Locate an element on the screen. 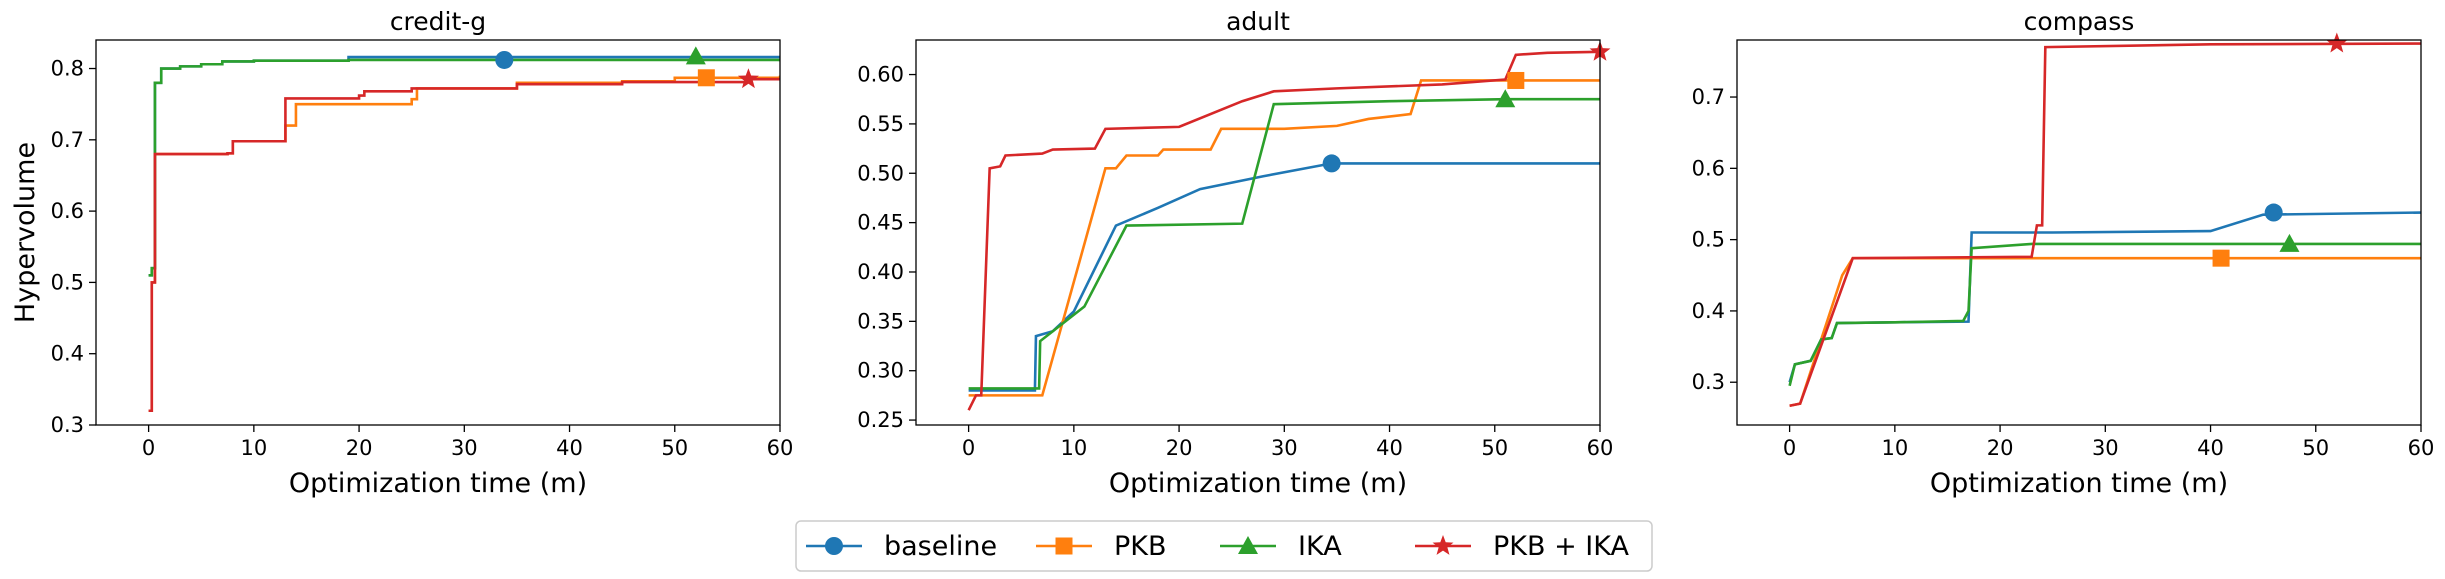  legend-marker-star is located at coordinates (1443, 545).